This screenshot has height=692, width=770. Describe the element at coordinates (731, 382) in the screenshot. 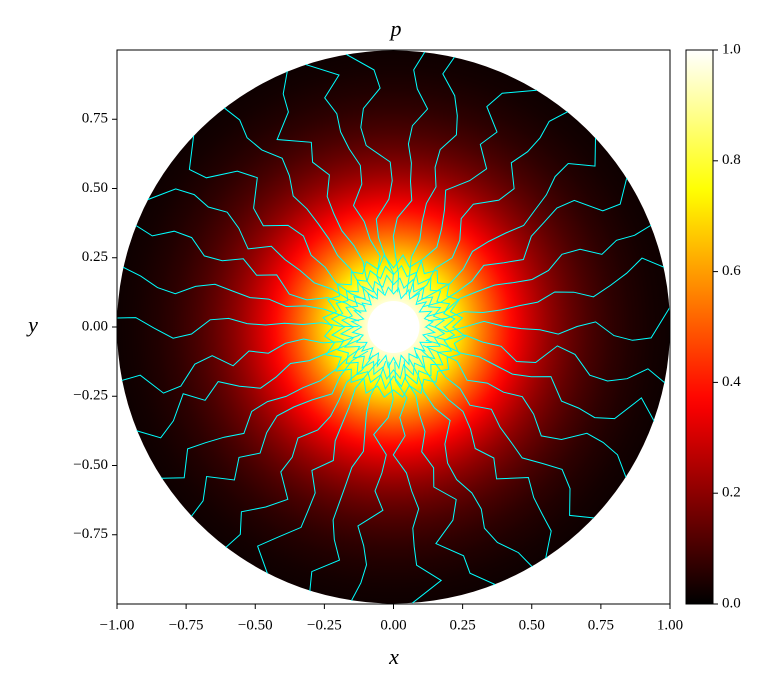

I see `colorbar-tick-label: 0.4` at that location.